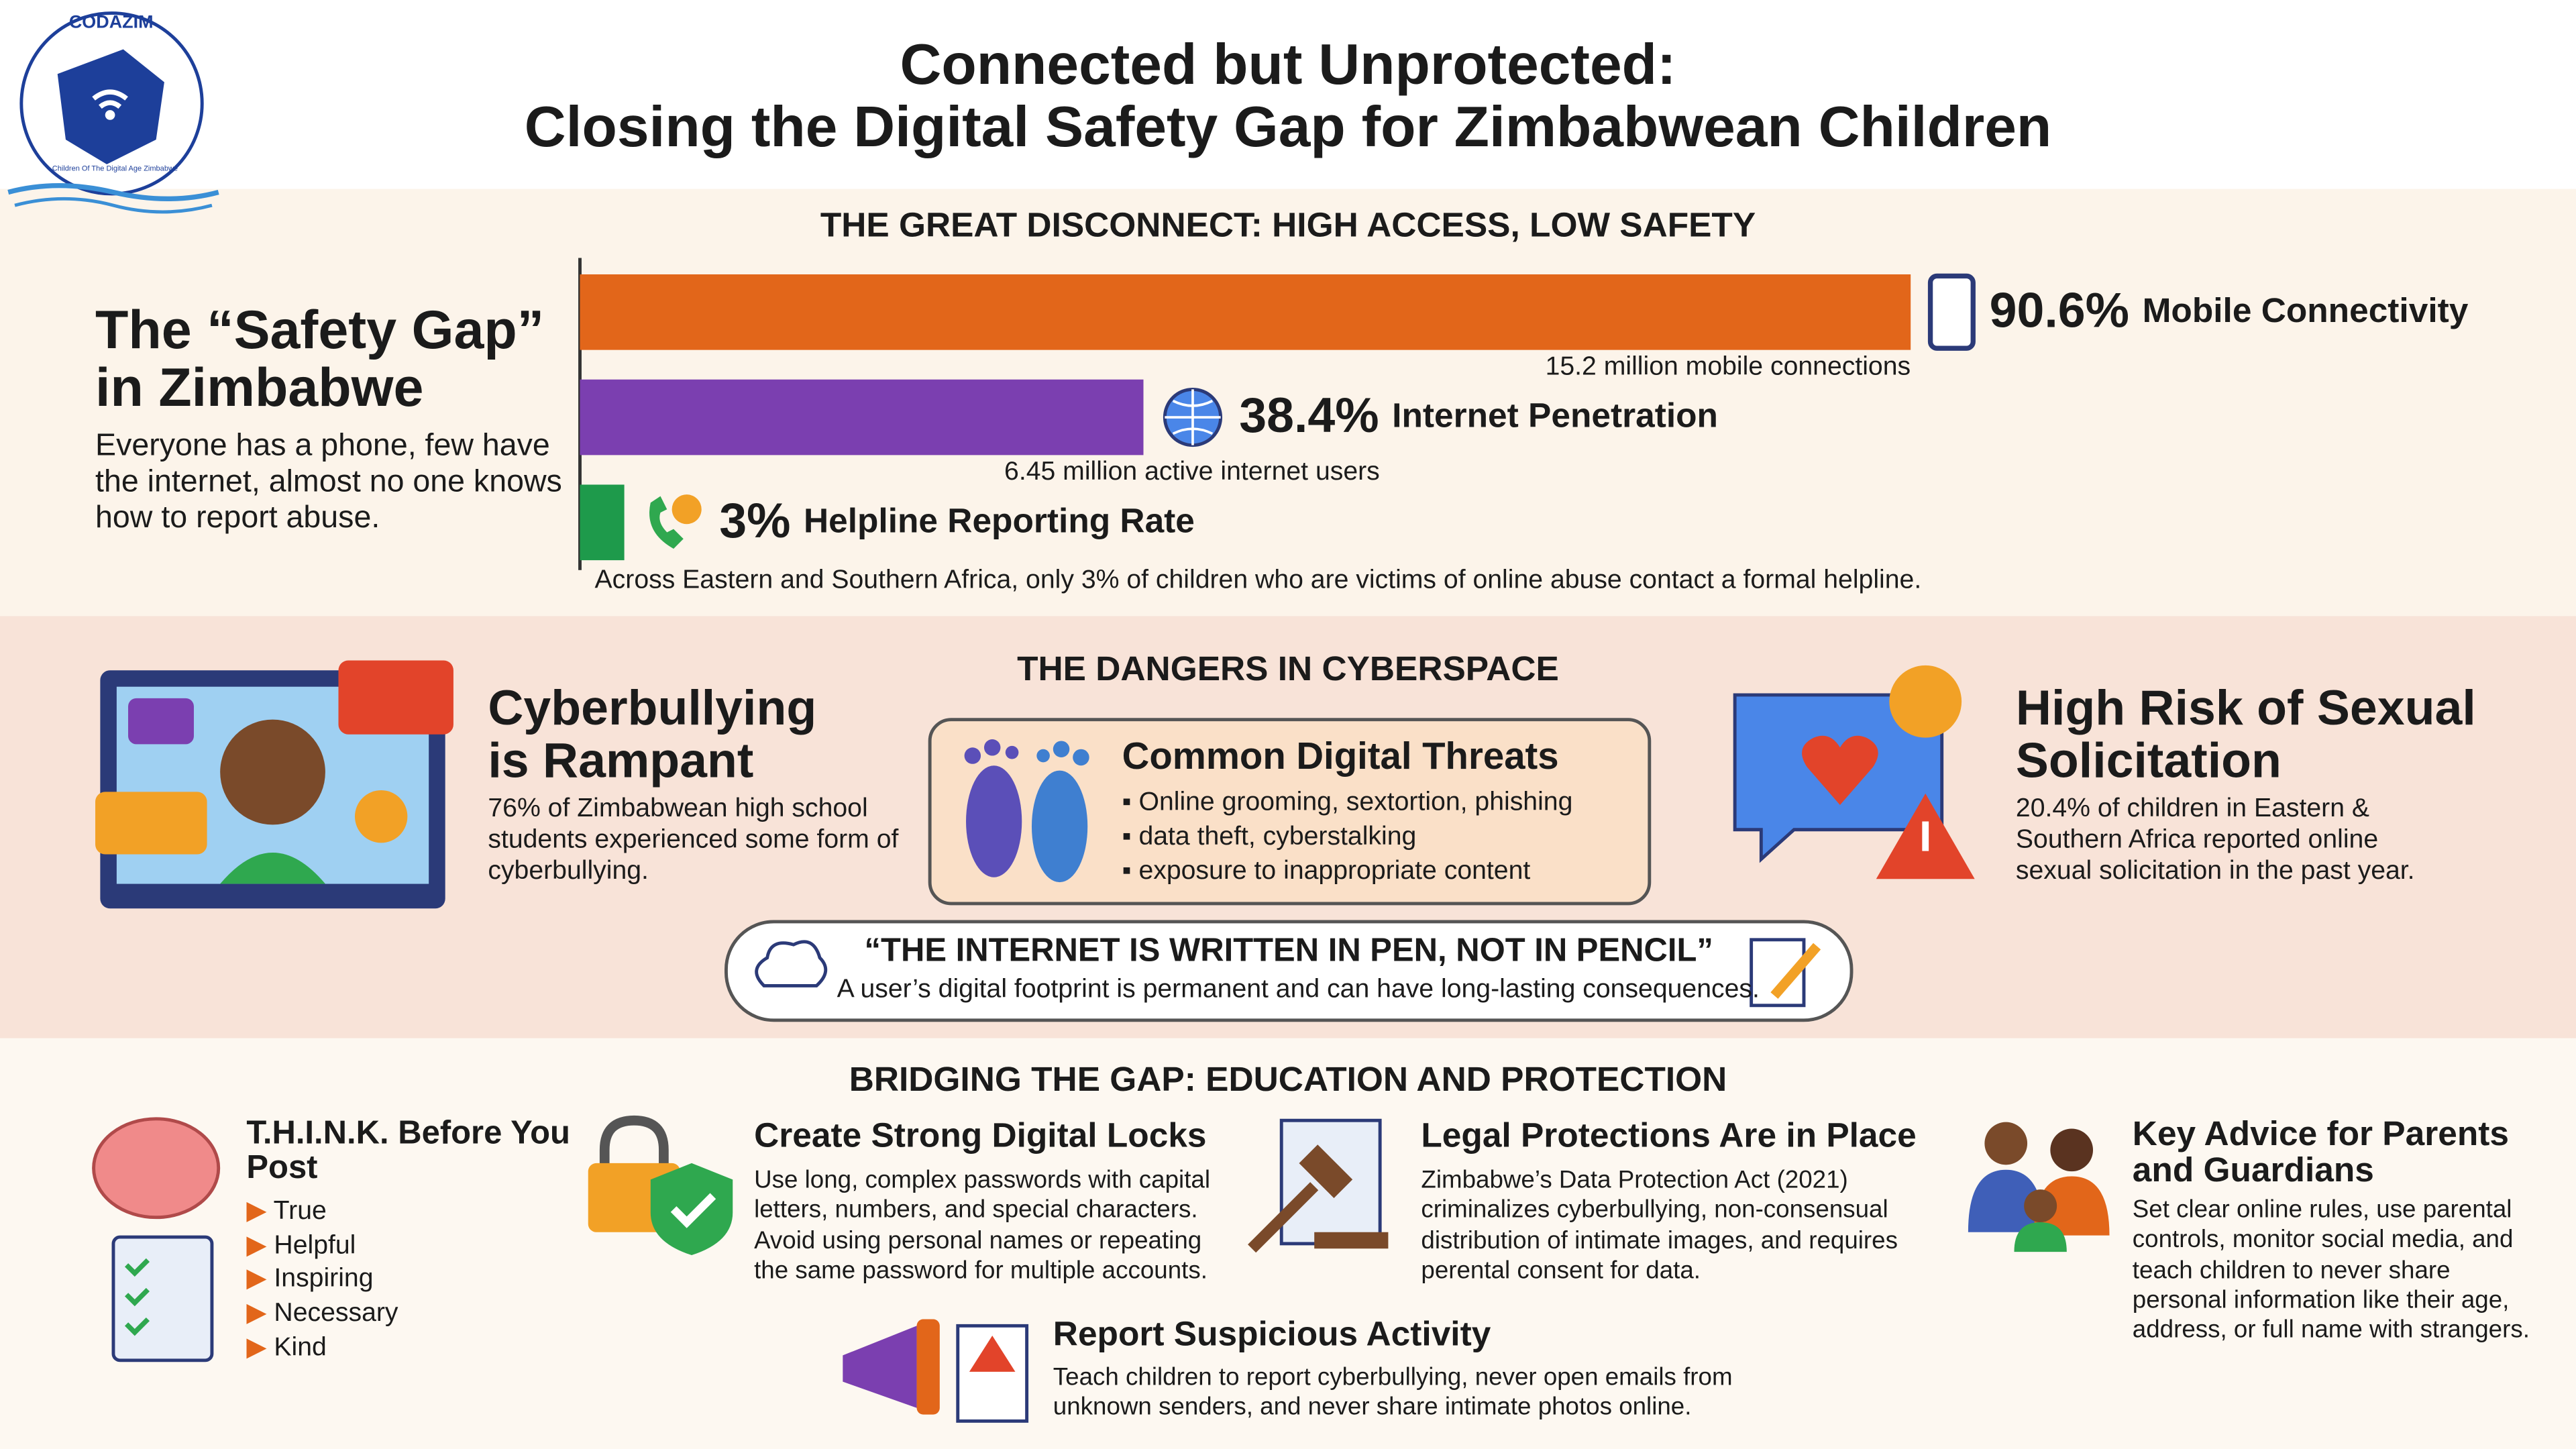 This screenshot has height=1449, width=2576. I want to click on globe-icon, so click(1193, 417).